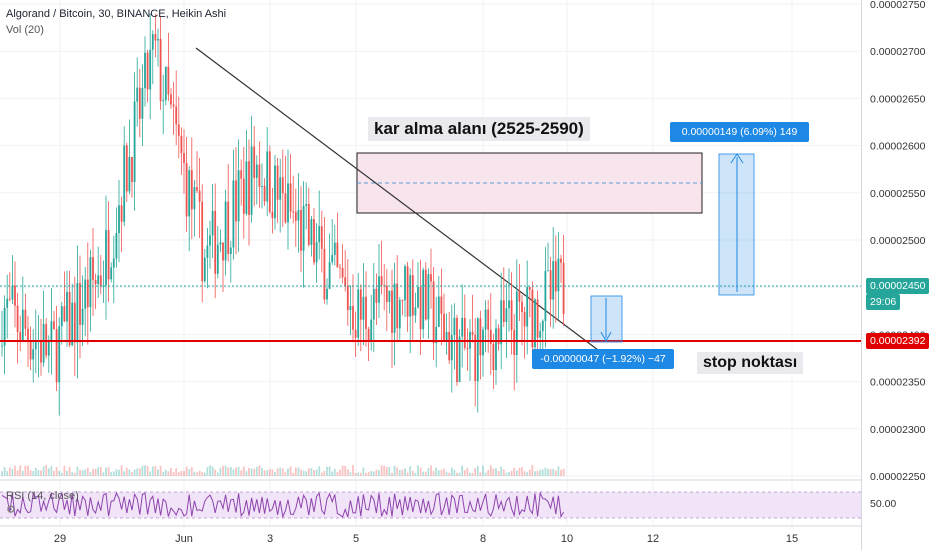 This screenshot has height=550, width=932. Describe the element at coordinates (792, 539) in the screenshot. I see `x-tick-label: 15` at that location.